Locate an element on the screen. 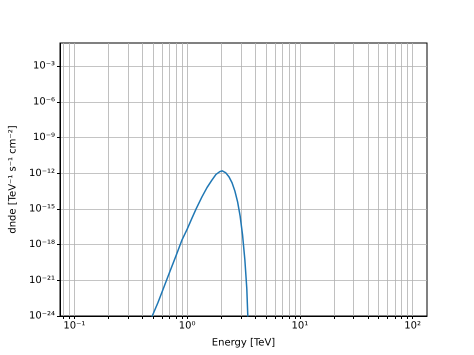 The width and height of the screenshot is (474, 355). y-tick-label: 10⁻²⁴ is located at coordinates (41, 316).